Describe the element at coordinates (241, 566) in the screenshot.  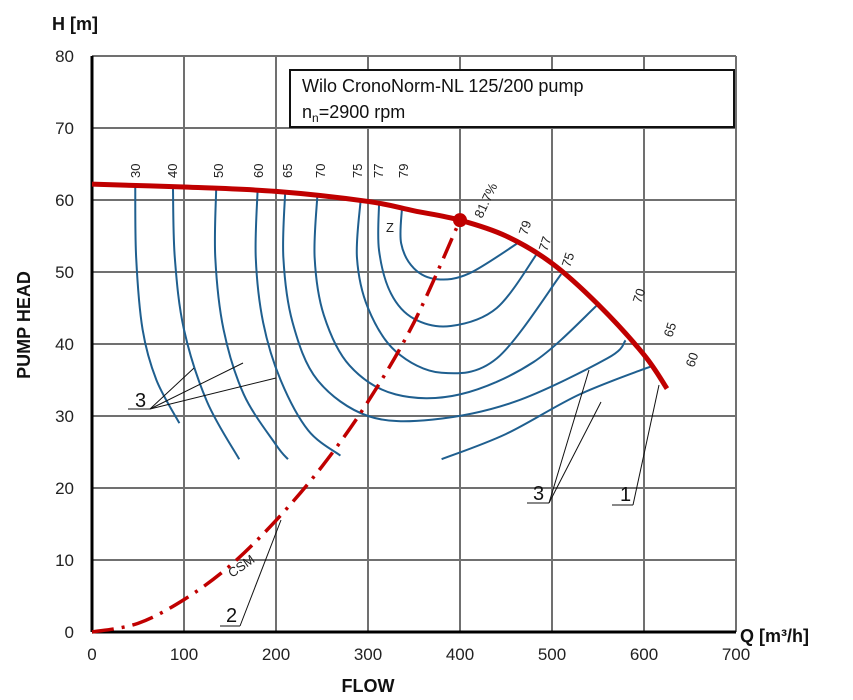
I see `system-curve-label: CSM` at that location.